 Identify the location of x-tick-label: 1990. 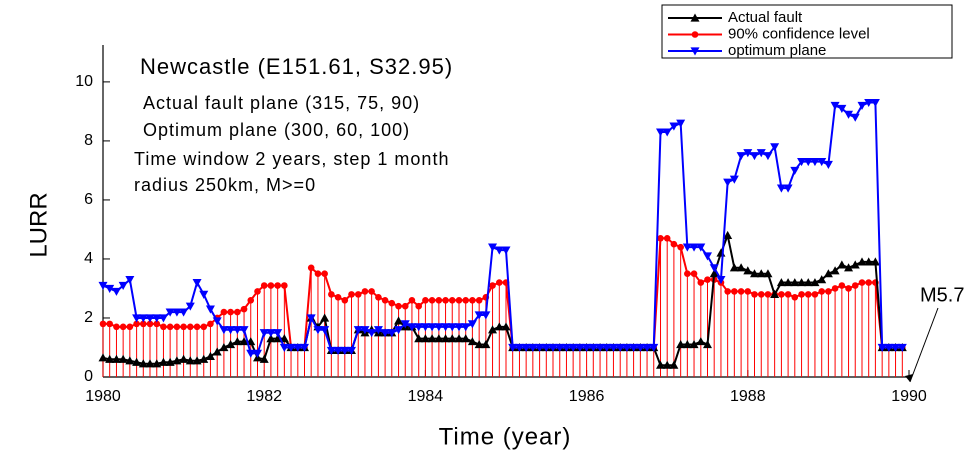
(909, 396).